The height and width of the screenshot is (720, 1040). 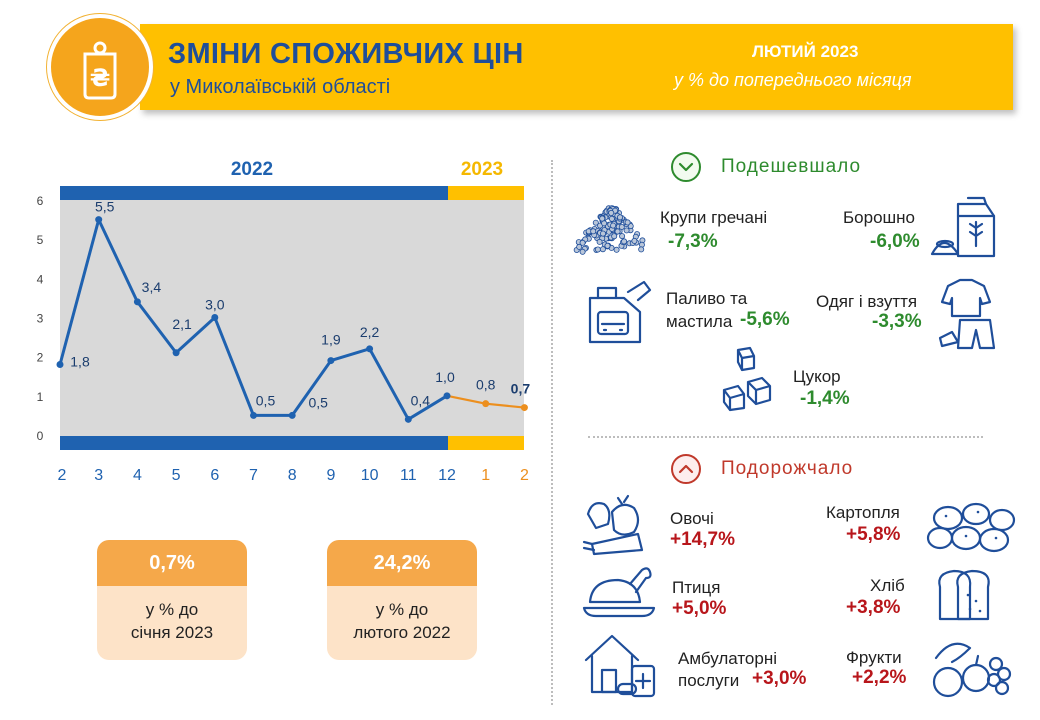 What do you see at coordinates (182, 324) in the screenshot?
I see `data-label: 2,1` at bounding box center [182, 324].